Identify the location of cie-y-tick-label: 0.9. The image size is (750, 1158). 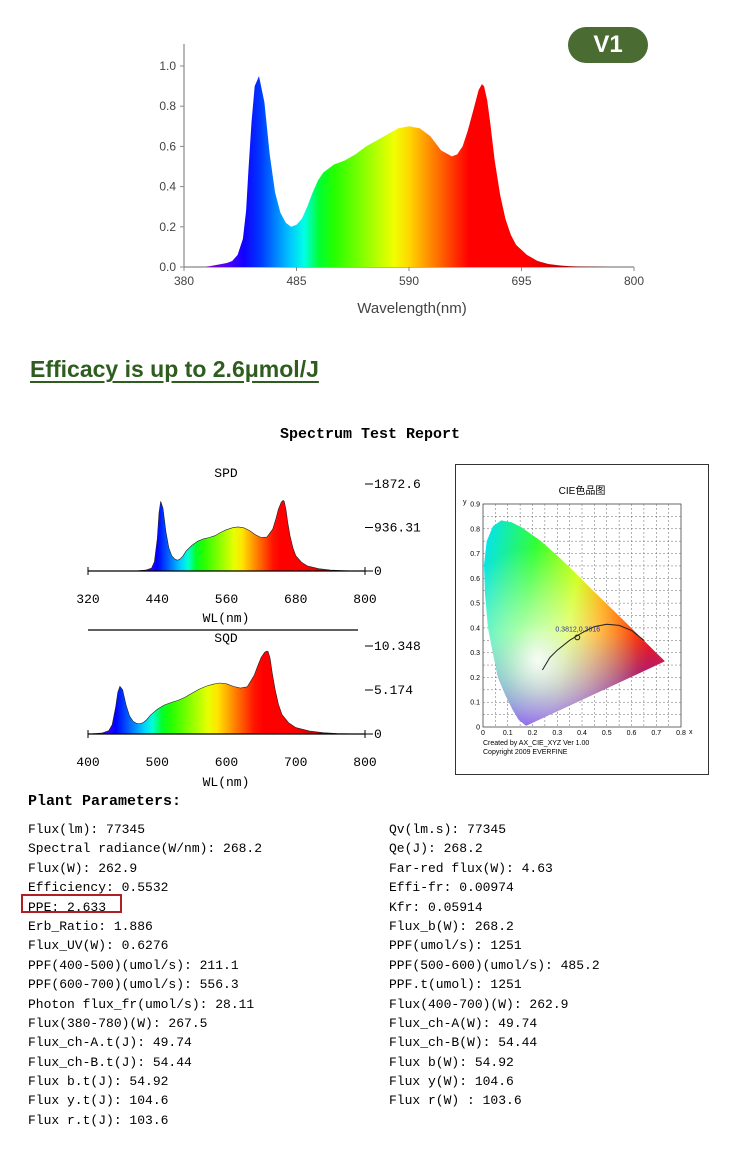
(475, 505).